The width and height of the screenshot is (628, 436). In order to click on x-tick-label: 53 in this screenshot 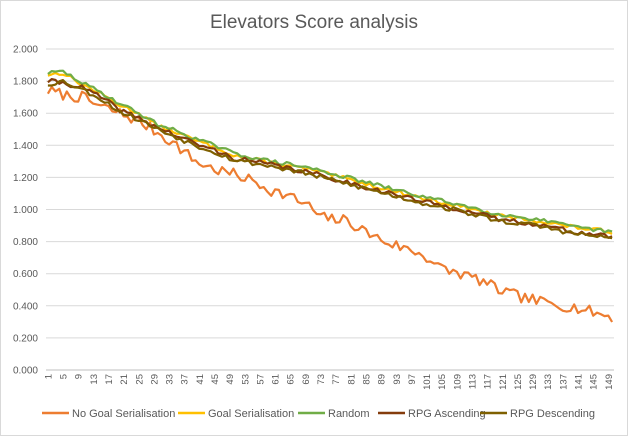, I will do `click(245, 379)`.